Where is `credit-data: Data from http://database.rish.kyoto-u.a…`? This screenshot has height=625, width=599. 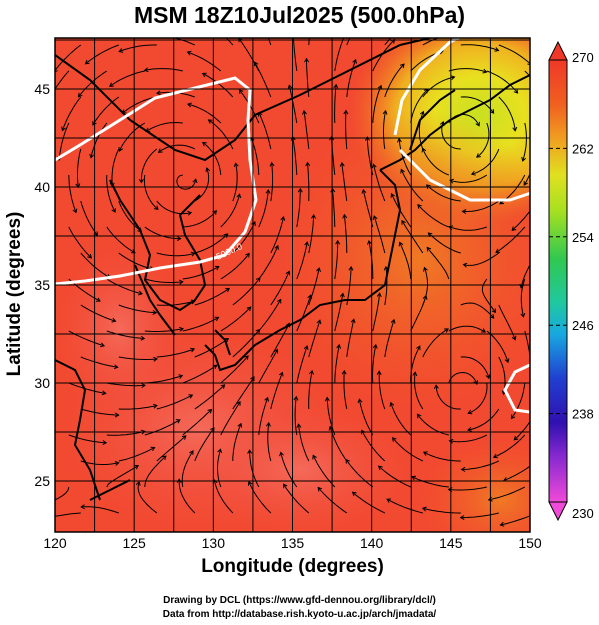 credit-data: Data from http://database.rish.kyoto-u.a… is located at coordinates (299, 614).